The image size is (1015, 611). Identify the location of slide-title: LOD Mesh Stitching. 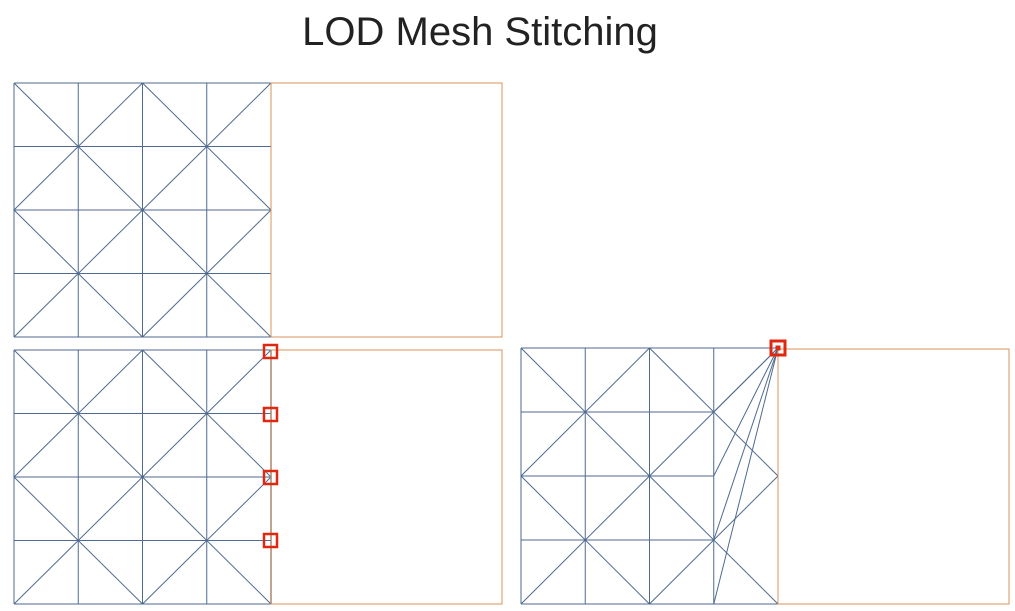
(480, 32).